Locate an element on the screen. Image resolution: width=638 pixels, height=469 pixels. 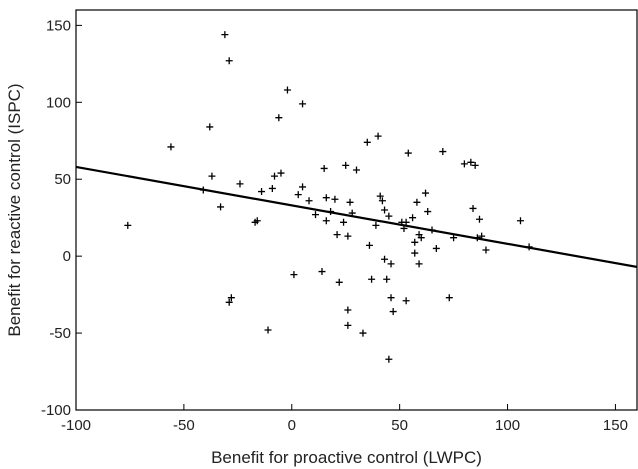
x-tick-label: 150 is located at coordinates (615, 425).